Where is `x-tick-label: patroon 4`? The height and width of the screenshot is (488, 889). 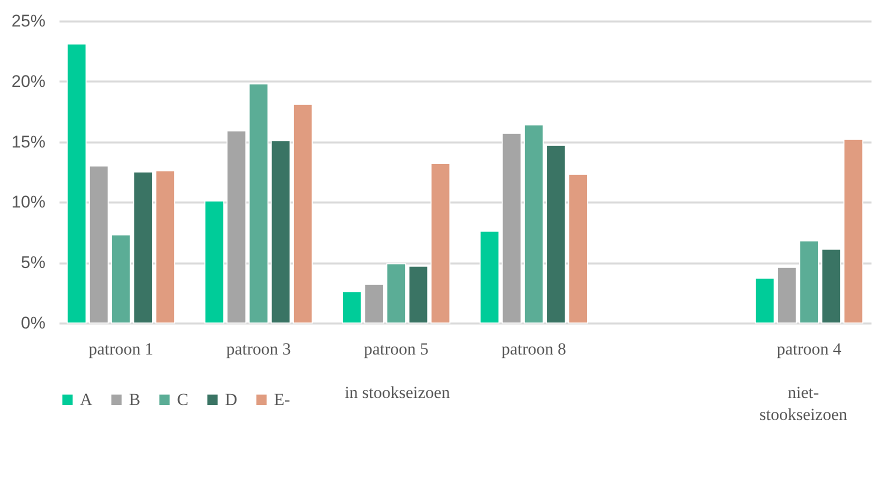
x-tick-label: patroon 4 is located at coordinates (809, 349).